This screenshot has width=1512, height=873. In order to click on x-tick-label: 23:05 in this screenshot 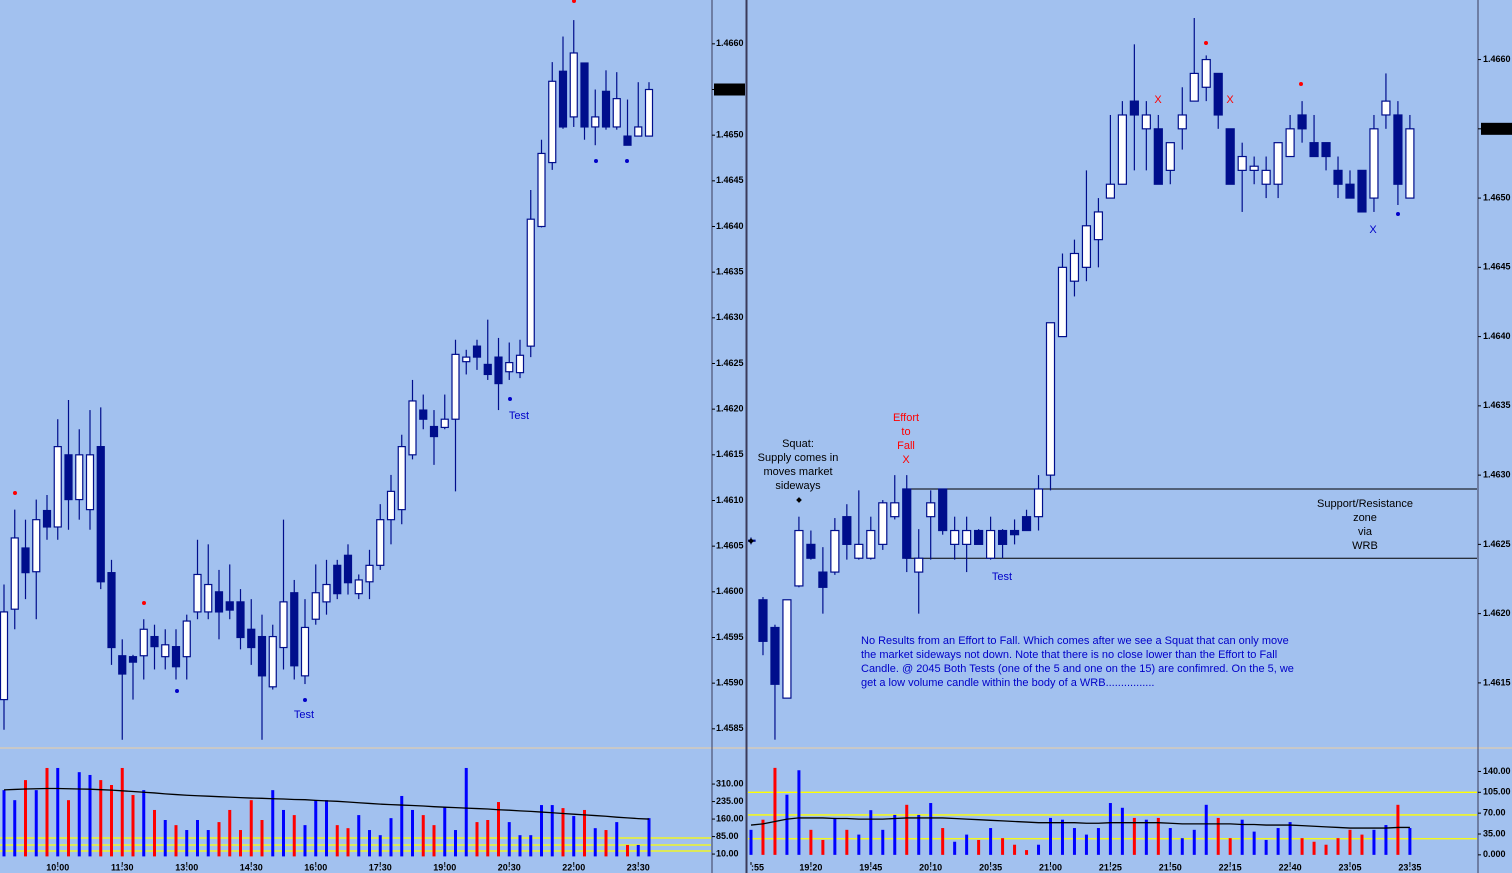, I will do `click(1349, 867)`.